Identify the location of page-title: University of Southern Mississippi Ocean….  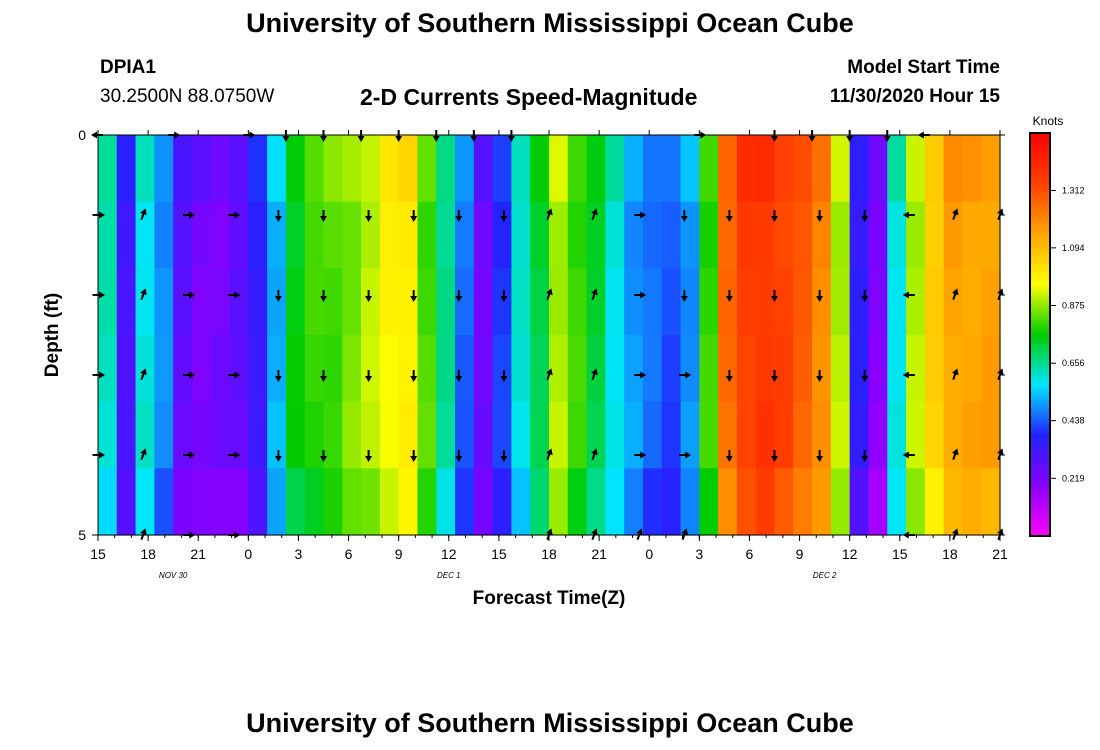
(550, 23).